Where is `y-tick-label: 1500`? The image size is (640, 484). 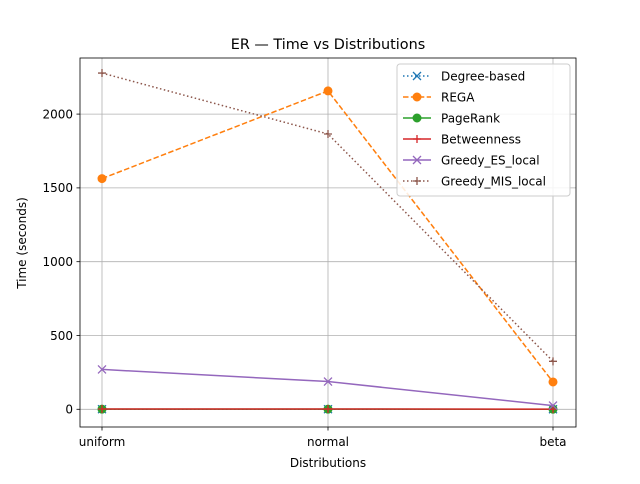
y-tick-label: 1500 is located at coordinates (57, 188).